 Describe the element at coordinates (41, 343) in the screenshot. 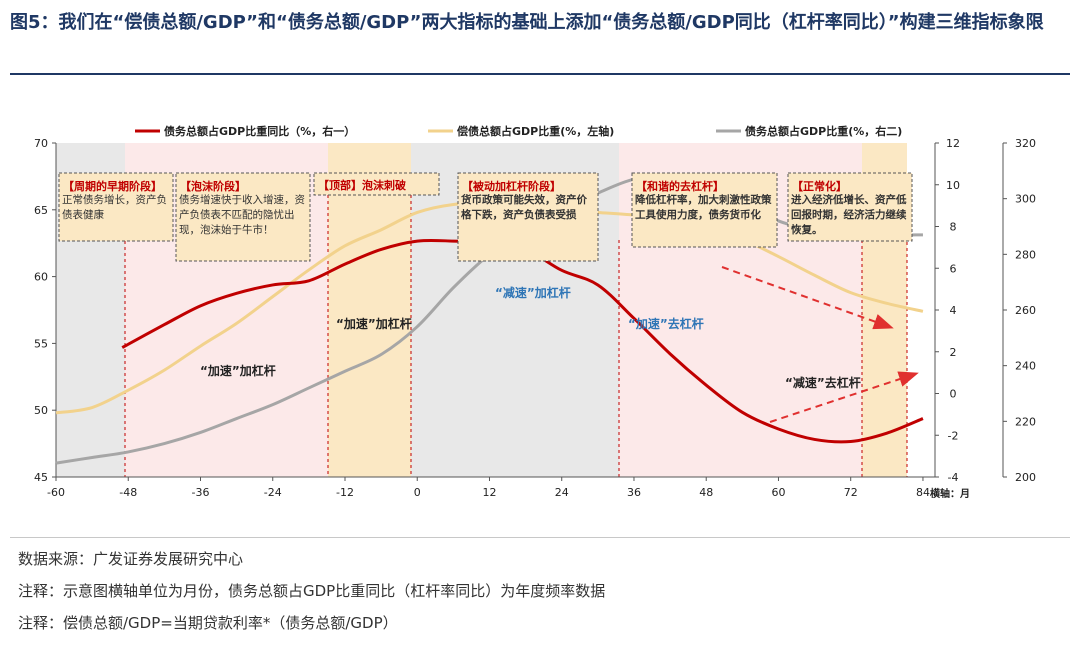

I see `left-tick-label: 55` at that location.